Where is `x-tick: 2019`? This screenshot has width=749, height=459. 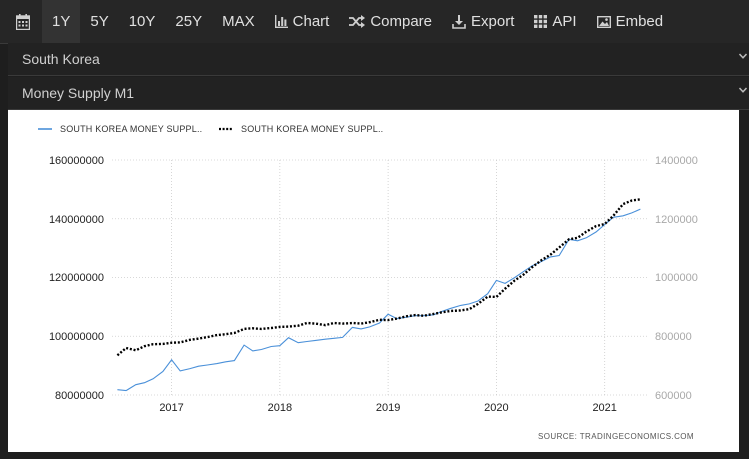
x-tick: 2019 is located at coordinates (388, 408).